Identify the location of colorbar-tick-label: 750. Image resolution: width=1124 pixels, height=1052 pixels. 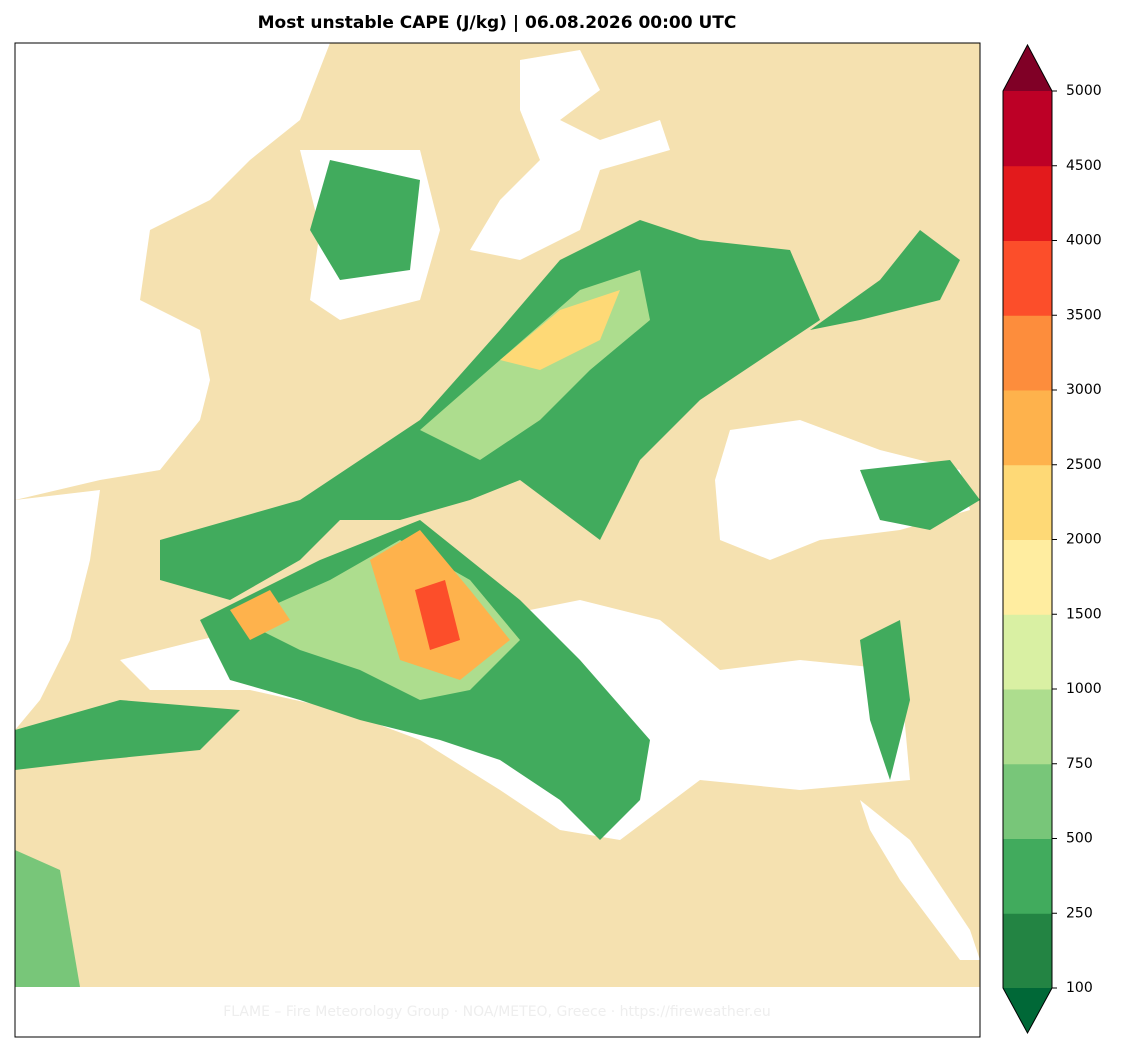
(1079, 764).